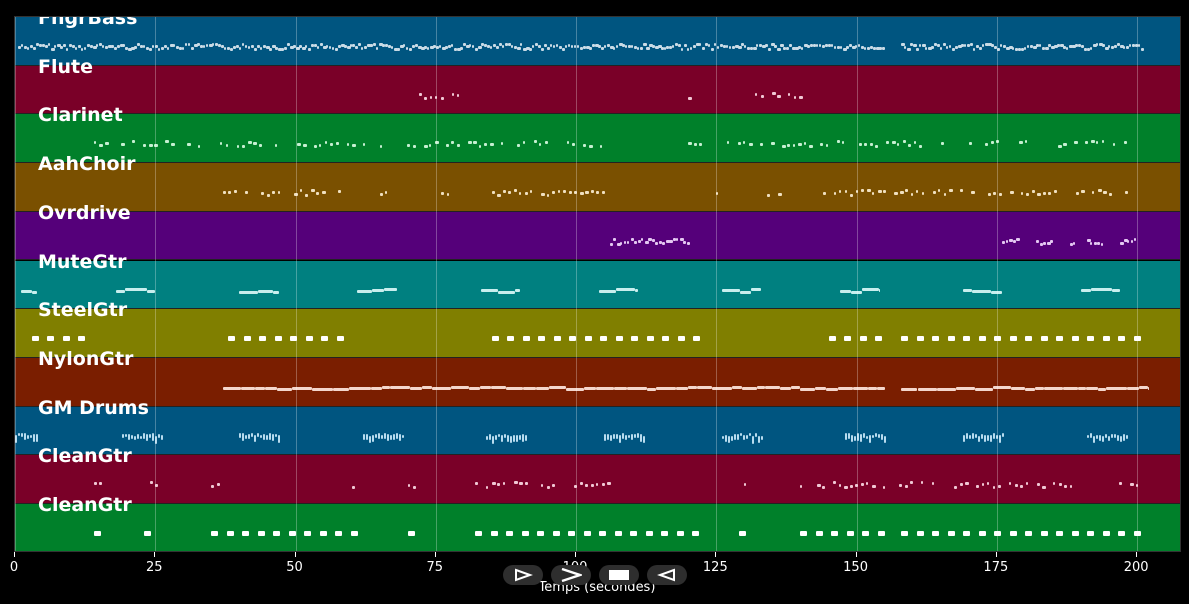 This screenshot has height=604, width=1189. What do you see at coordinates (80, 115) in the screenshot?
I see `track-label: Clarinet` at bounding box center [80, 115].